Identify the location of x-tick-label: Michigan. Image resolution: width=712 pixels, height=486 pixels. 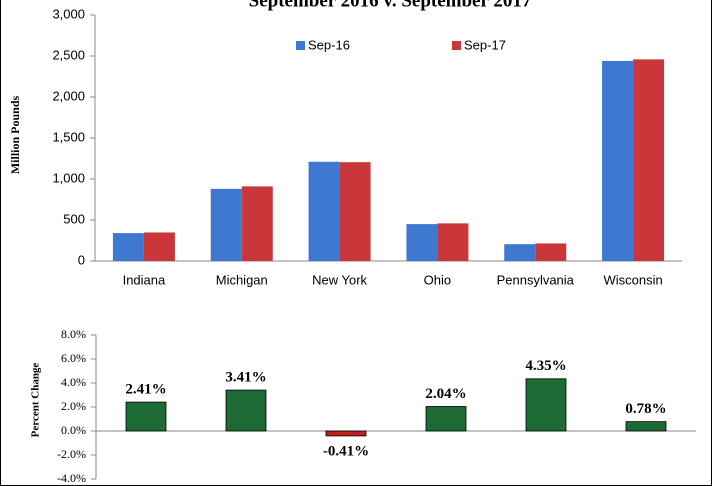
(242, 279).